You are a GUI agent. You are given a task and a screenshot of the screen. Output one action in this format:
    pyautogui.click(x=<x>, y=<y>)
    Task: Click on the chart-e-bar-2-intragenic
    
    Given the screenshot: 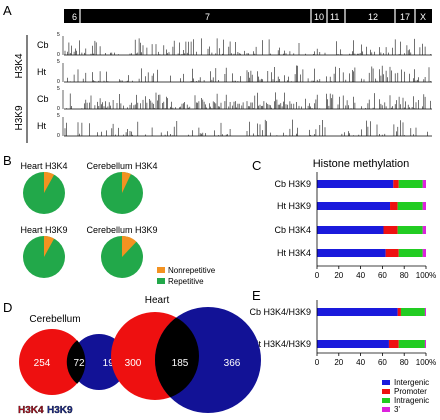 What is the action you would take?
    pyautogui.click(x=411, y=344)
    